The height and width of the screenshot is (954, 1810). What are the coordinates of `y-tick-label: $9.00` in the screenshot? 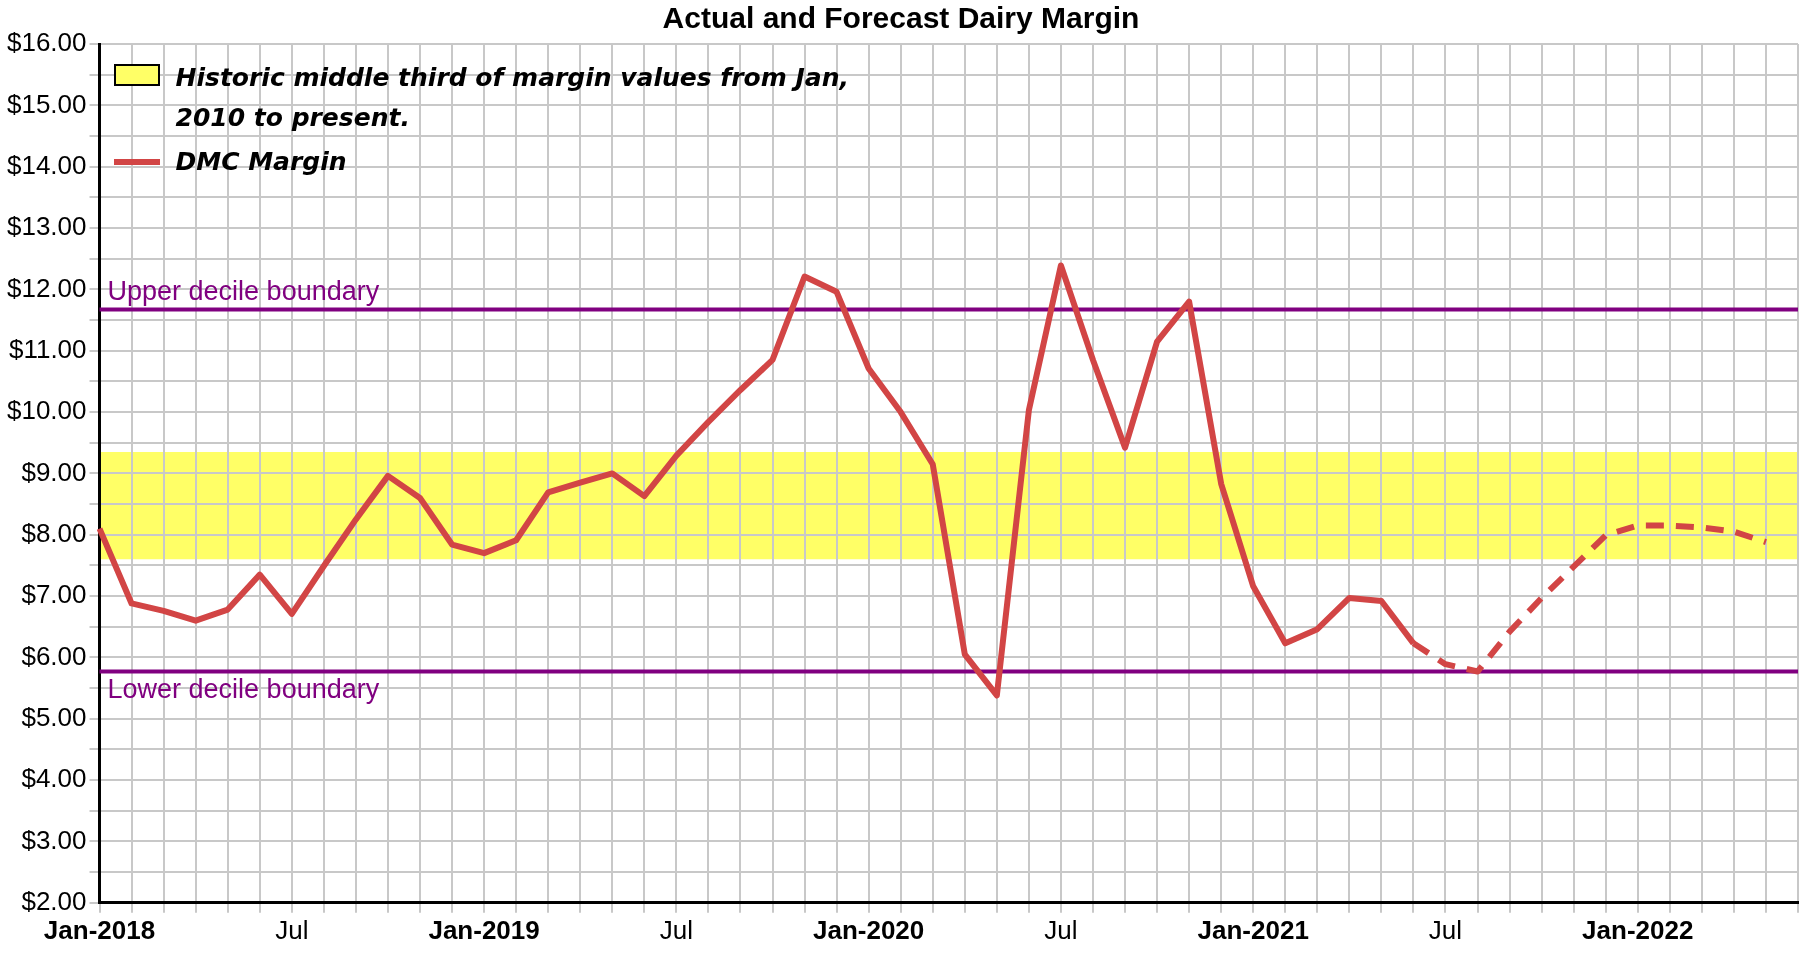 It's located at (54, 471).